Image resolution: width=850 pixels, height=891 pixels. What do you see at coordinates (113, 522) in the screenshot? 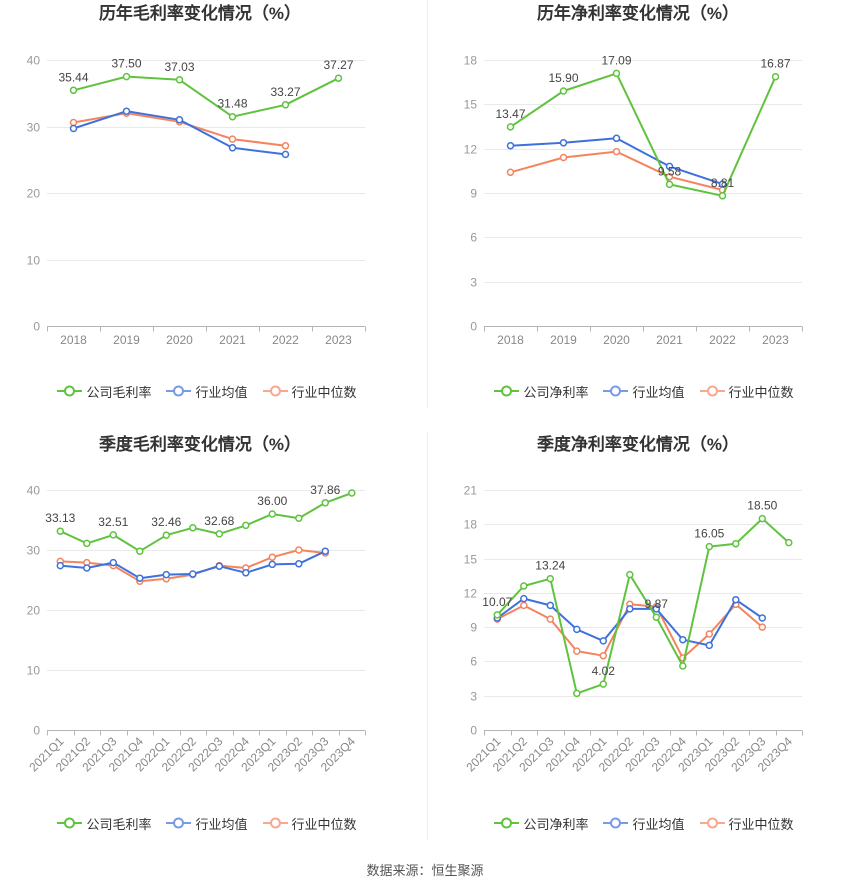
I see `data-label: 32.51` at bounding box center [113, 522].